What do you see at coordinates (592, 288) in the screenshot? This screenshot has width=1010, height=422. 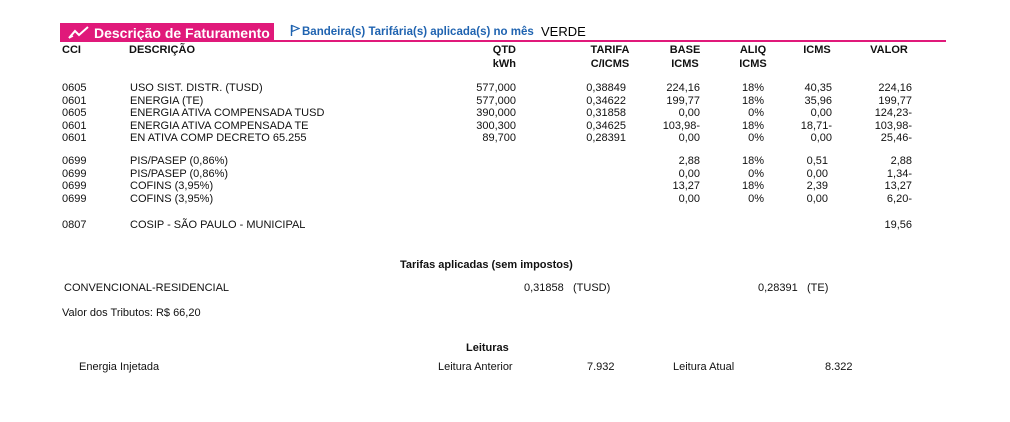 I see `tarifa-tusd-label: (TUSD)` at bounding box center [592, 288].